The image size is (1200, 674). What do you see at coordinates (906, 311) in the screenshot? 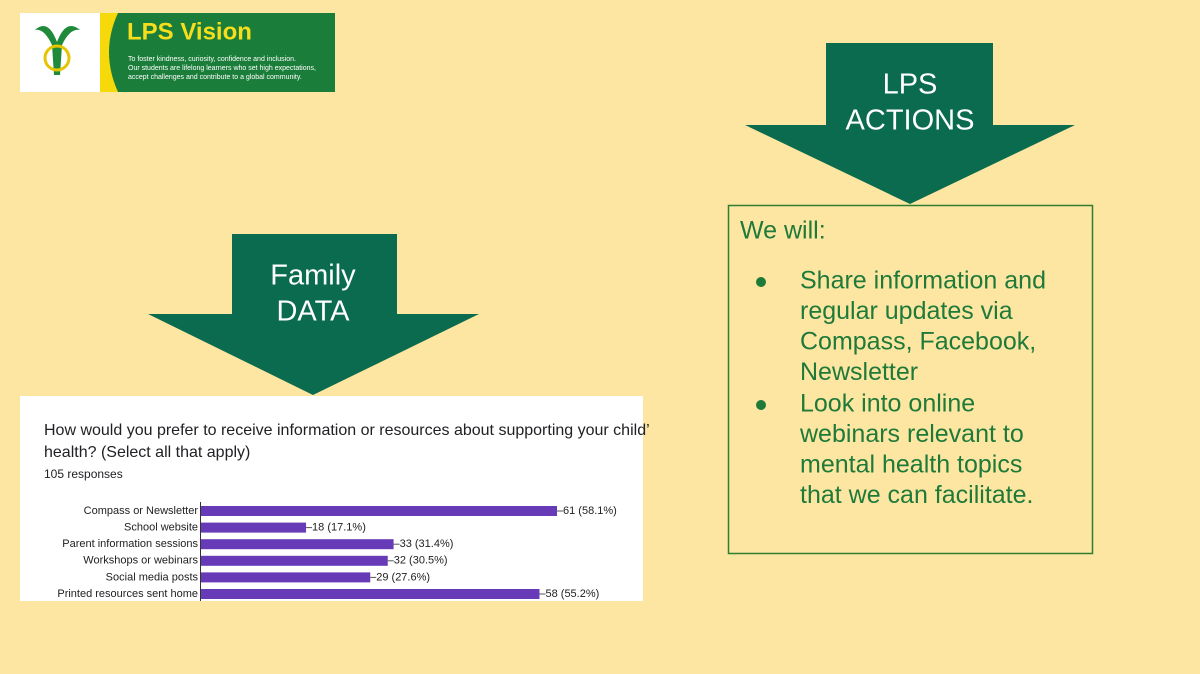
I see `action-line: regular updates via` at bounding box center [906, 311].